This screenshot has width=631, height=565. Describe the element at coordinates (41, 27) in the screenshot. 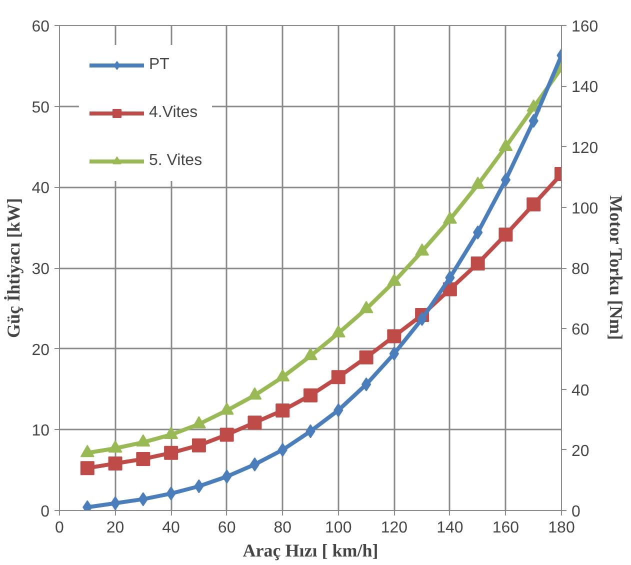

I see `y-tick-label: 60` at that location.